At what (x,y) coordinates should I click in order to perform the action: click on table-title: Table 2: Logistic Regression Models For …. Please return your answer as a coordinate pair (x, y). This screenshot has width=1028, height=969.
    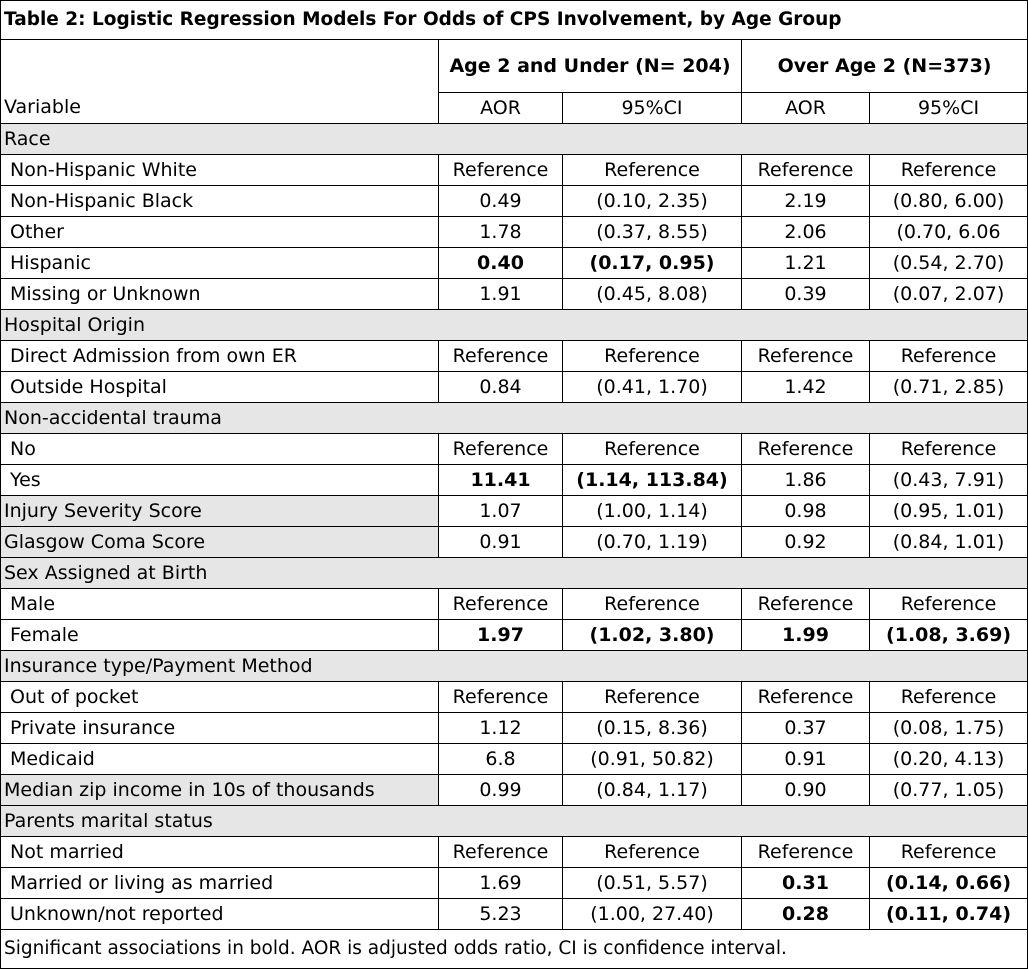
    Looking at the image, I should click on (514, 20).